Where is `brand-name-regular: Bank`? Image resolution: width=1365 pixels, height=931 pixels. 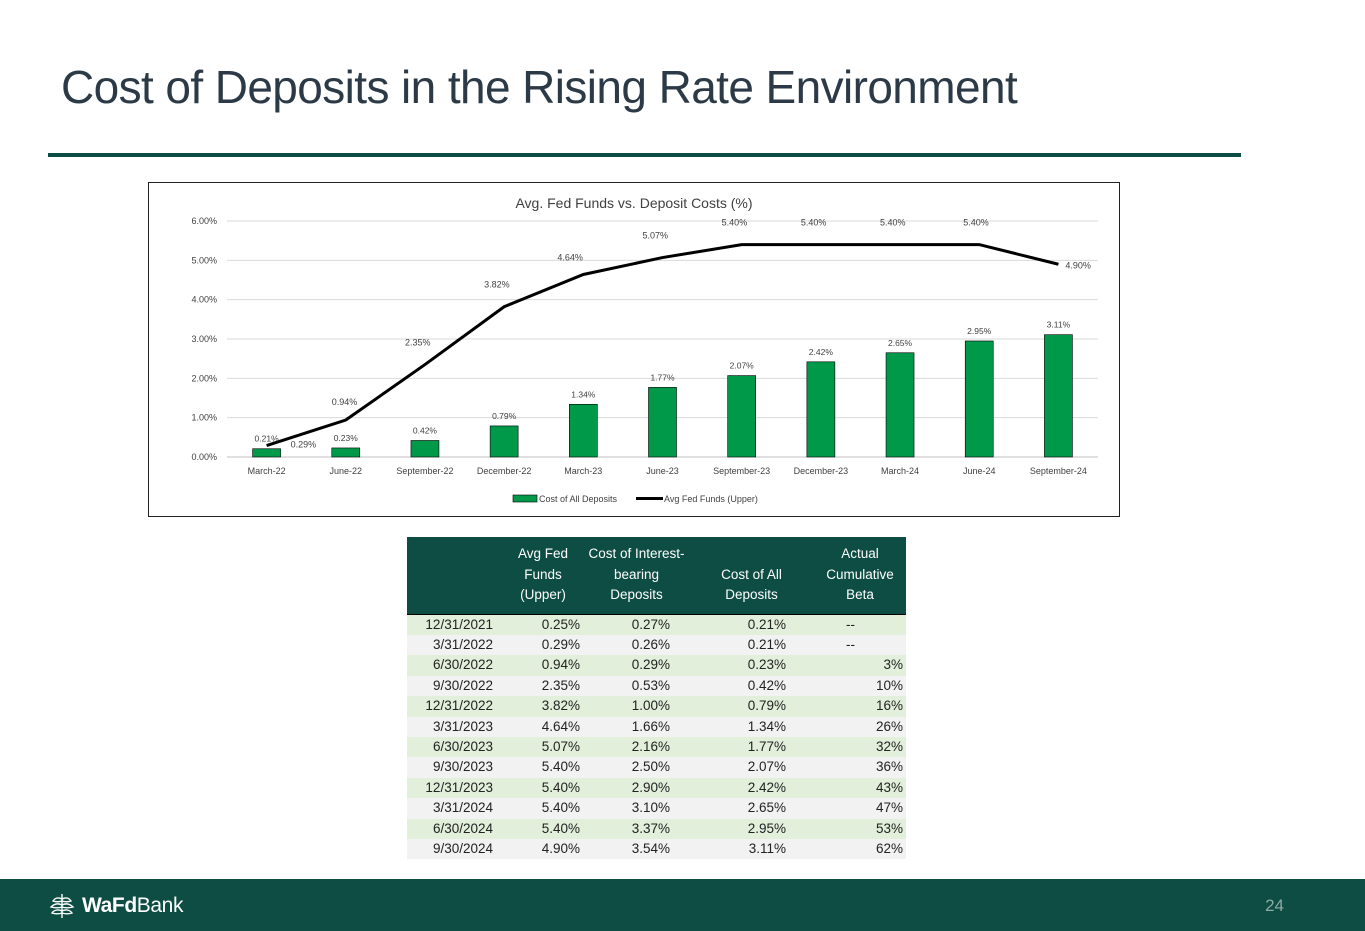 brand-name-regular: Bank is located at coordinates (160, 905).